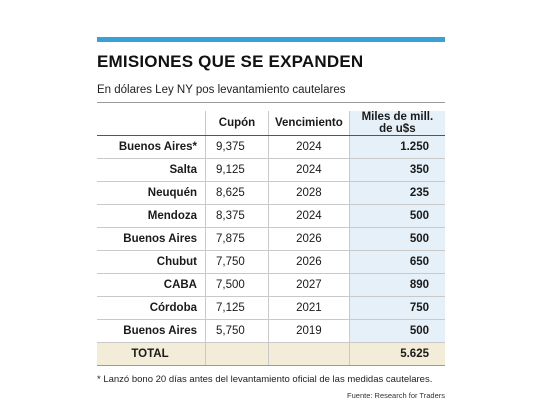  Describe the element at coordinates (237, 170) in the screenshot. I see `row-cupon: 9,125` at that location.